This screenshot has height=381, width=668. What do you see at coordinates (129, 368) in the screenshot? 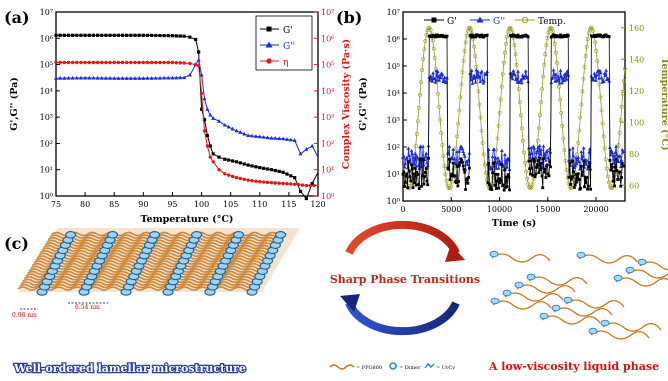
I see `caption-lamellar: Well-ordered lamellar microstructure` at bounding box center [129, 368].